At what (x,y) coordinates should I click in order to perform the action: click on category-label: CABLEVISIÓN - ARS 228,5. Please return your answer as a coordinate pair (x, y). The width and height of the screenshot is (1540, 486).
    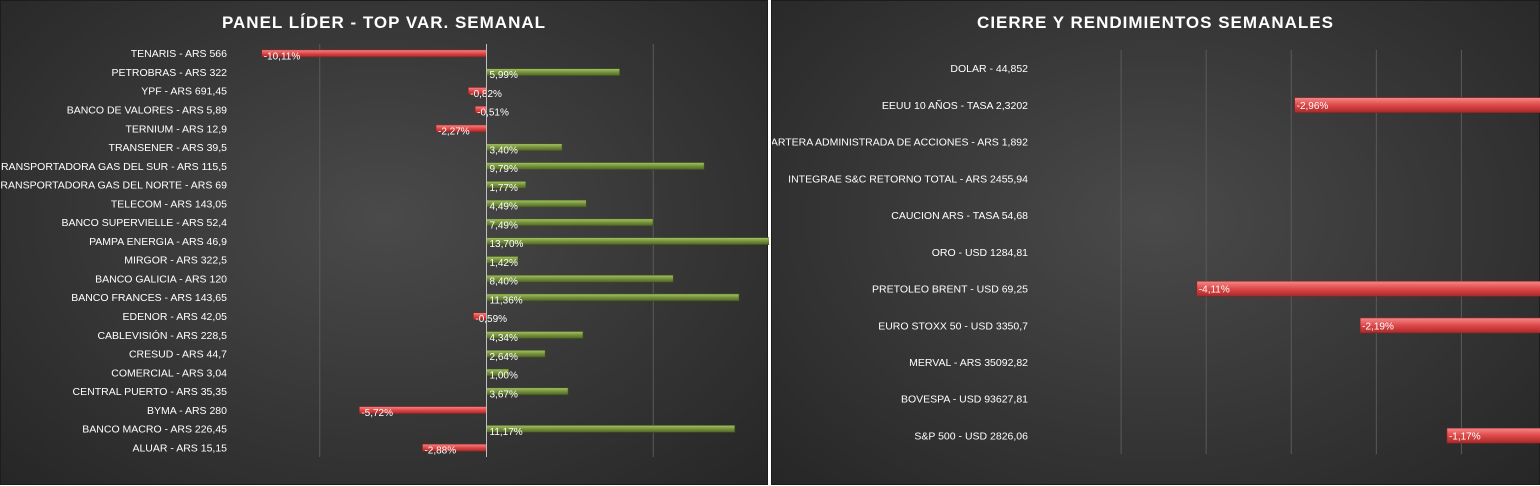
    Looking at the image, I should click on (162, 335).